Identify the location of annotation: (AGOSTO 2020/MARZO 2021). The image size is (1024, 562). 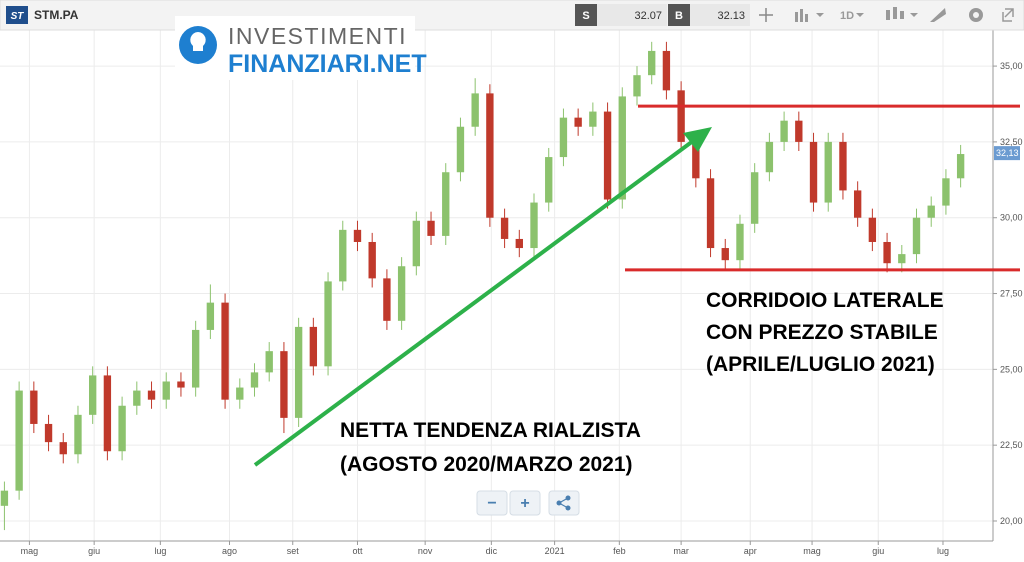
(486, 464).